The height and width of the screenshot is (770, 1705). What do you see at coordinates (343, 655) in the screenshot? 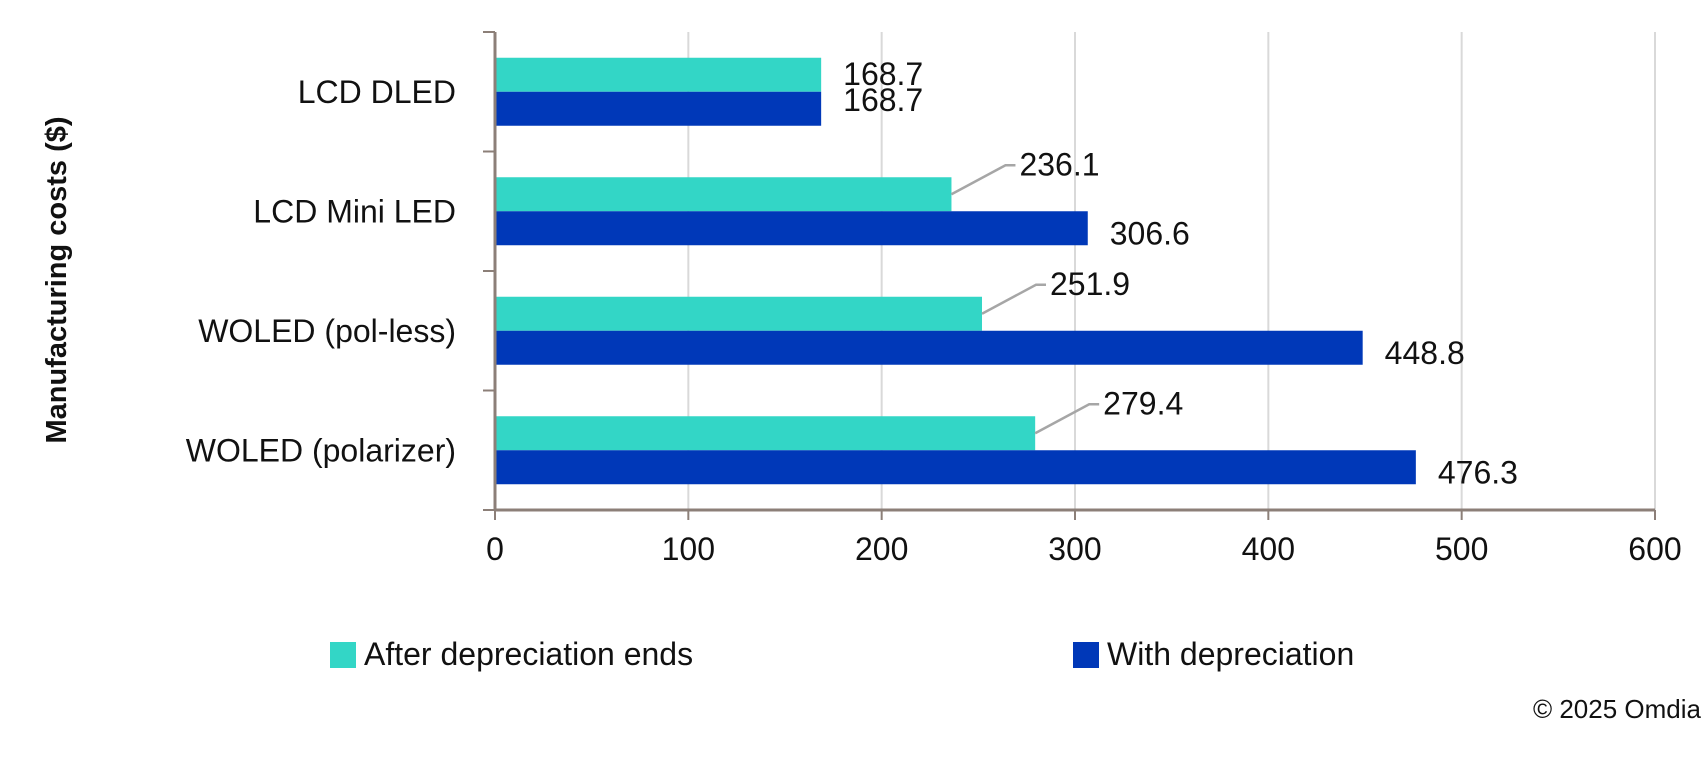
I see `legend-swatch-after-depreciation` at bounding box center [343, 655].